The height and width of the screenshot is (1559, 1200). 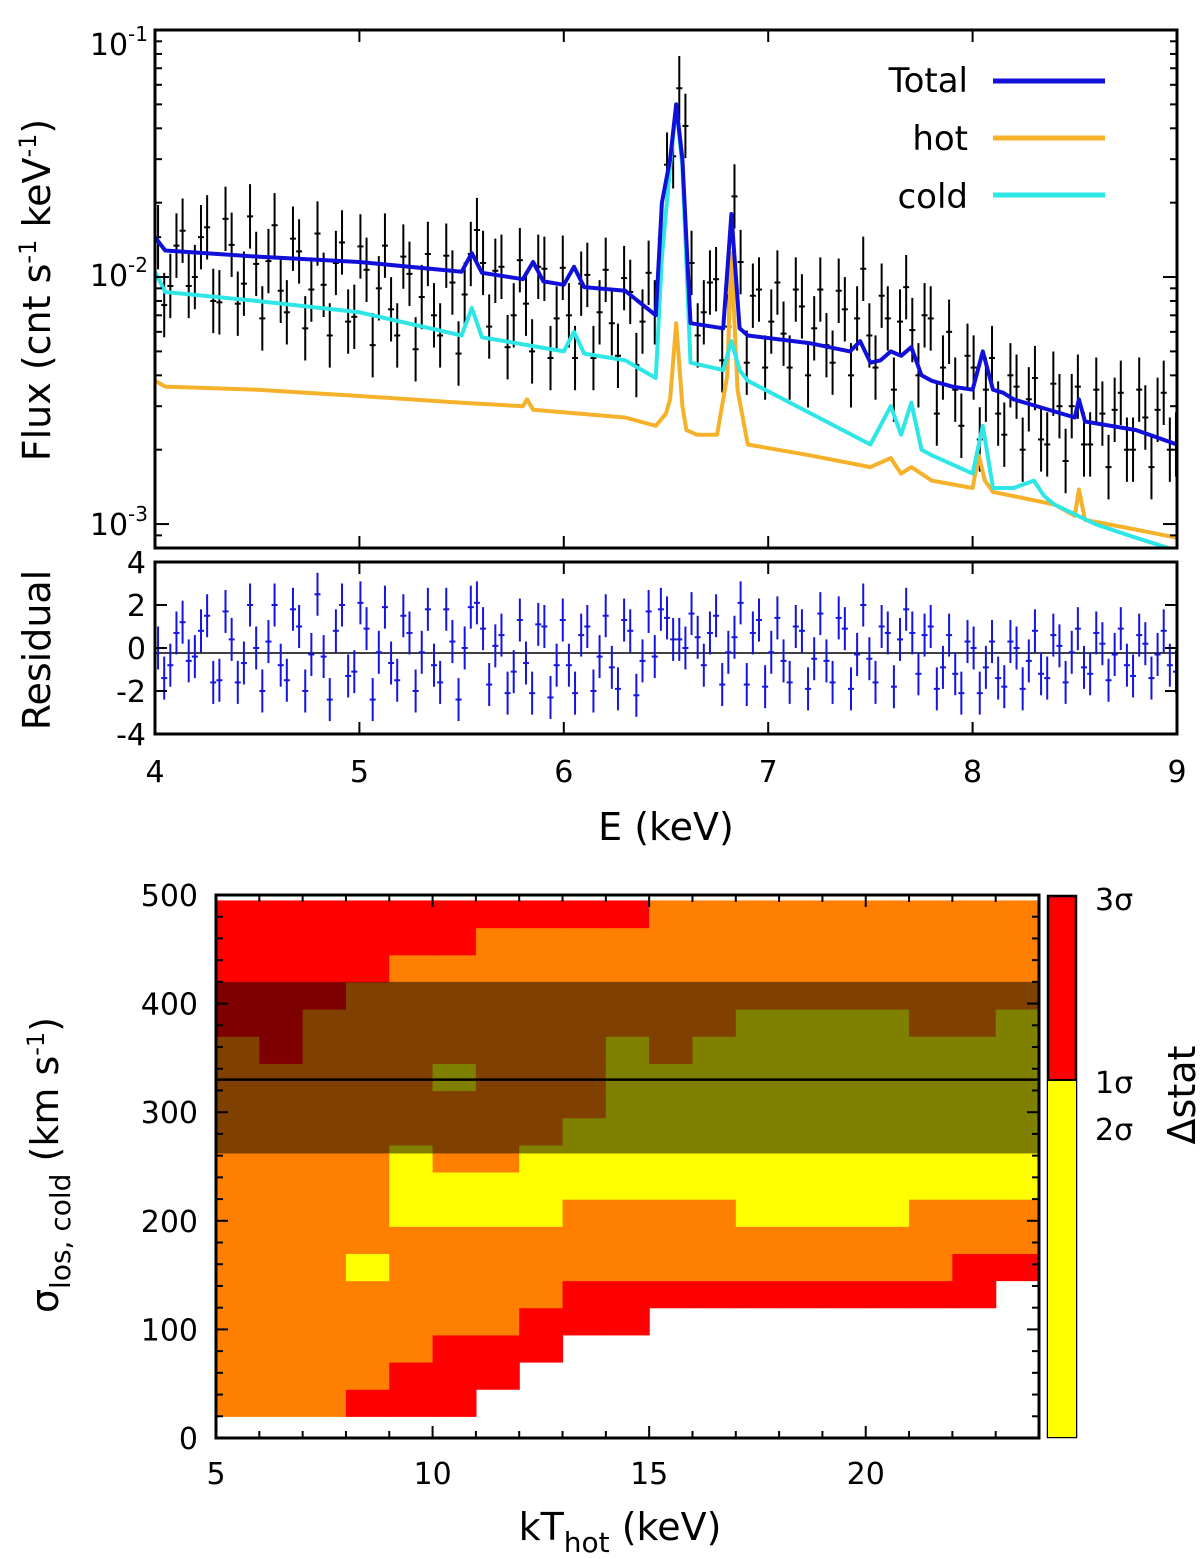 What do you see at coordinates (49, 1165) in the screenshot?
I see `contour-y-axis-title: σlos, cold (km s-1)` at bounding box center [49, 1165].